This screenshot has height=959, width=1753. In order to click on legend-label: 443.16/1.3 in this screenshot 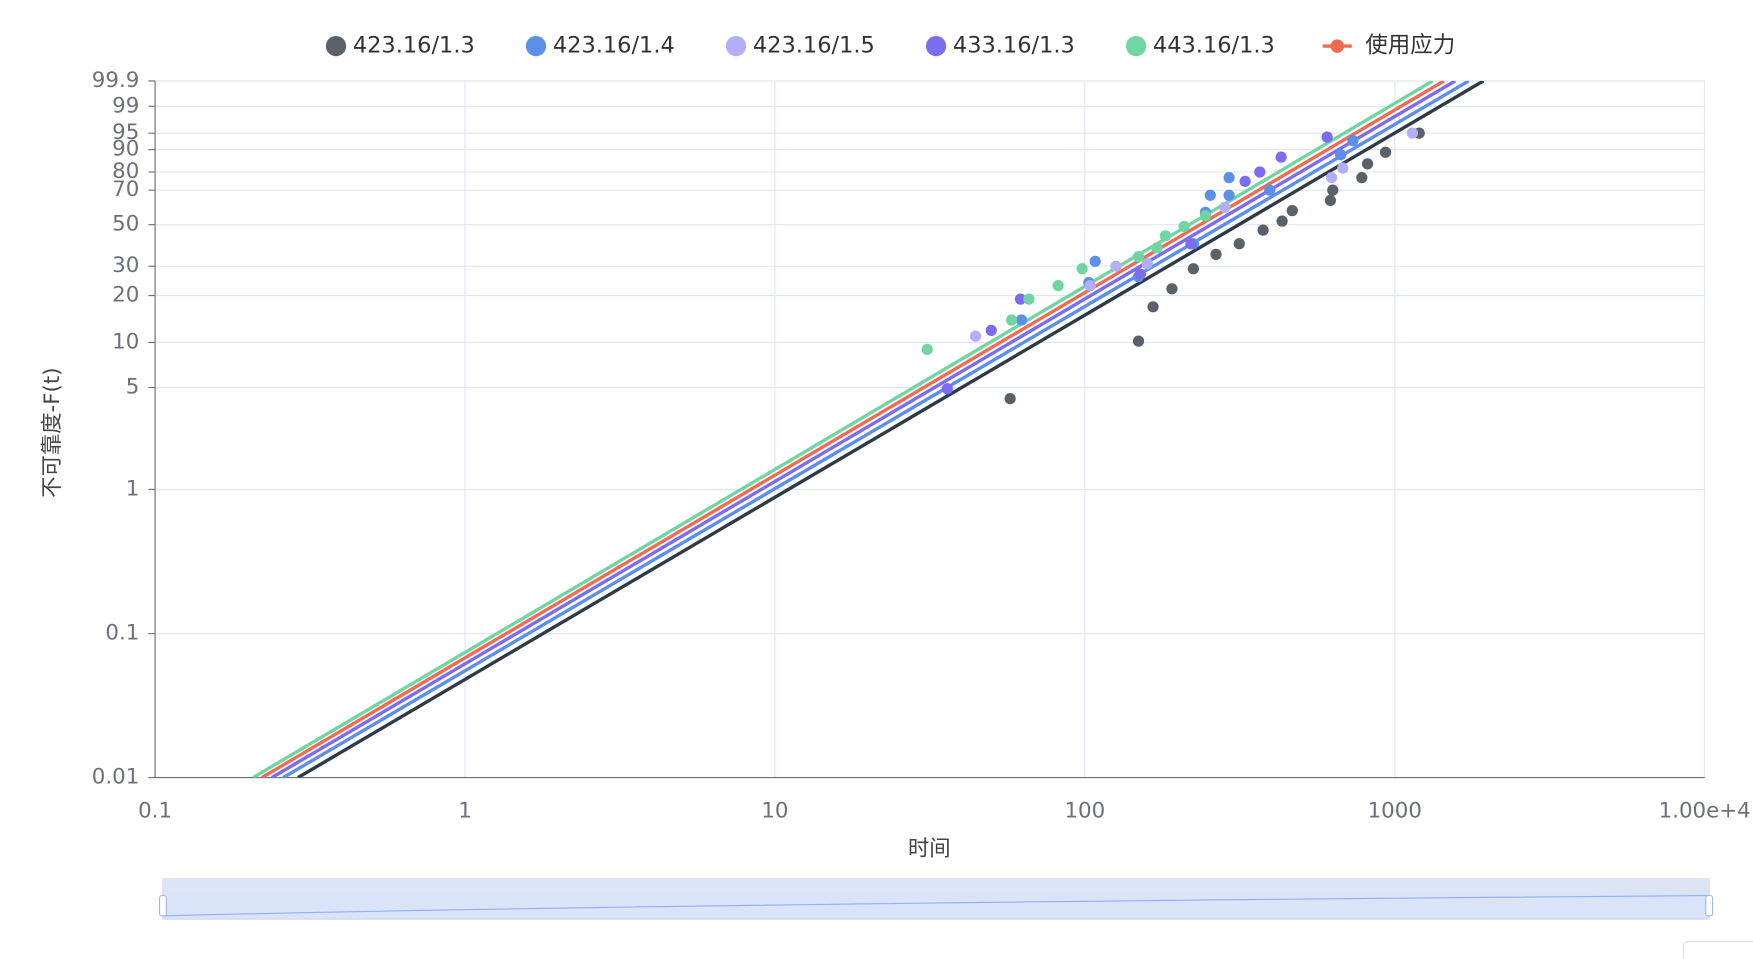, I will do `click(1214, 46)`.